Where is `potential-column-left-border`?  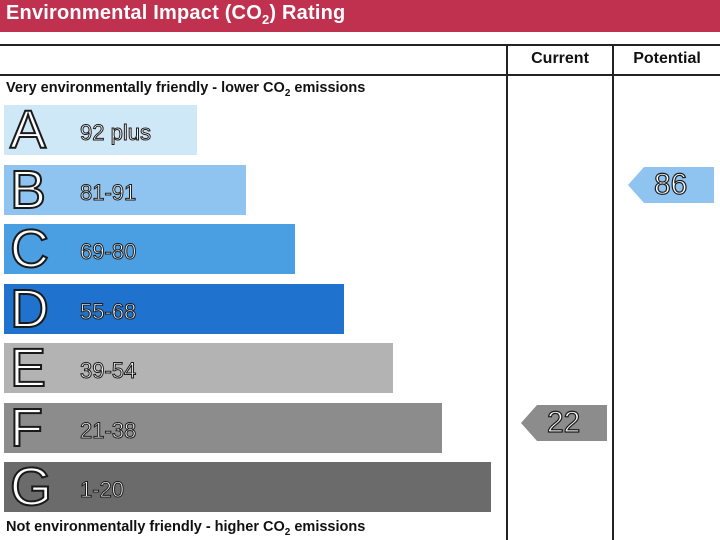 potential-column-left-border is located at coordinates (613, 292).